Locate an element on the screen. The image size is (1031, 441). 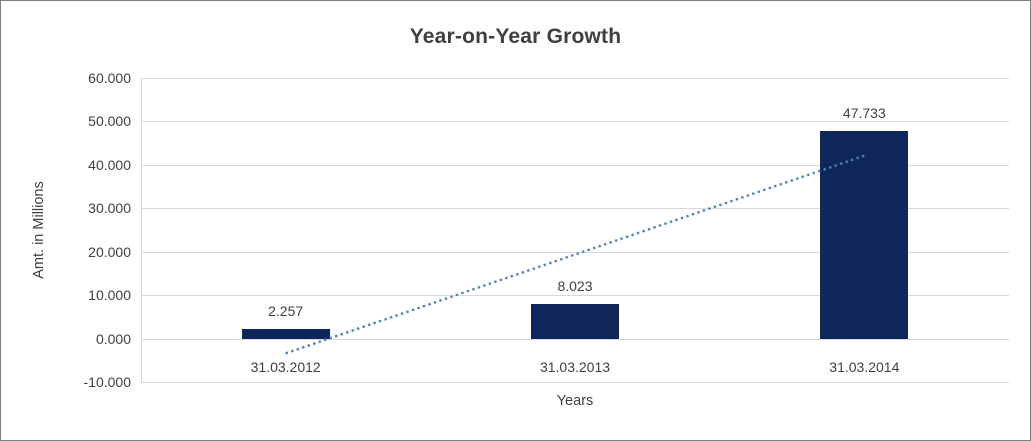
y-tick-label: 30.000 is located at coordinates (109, 208).